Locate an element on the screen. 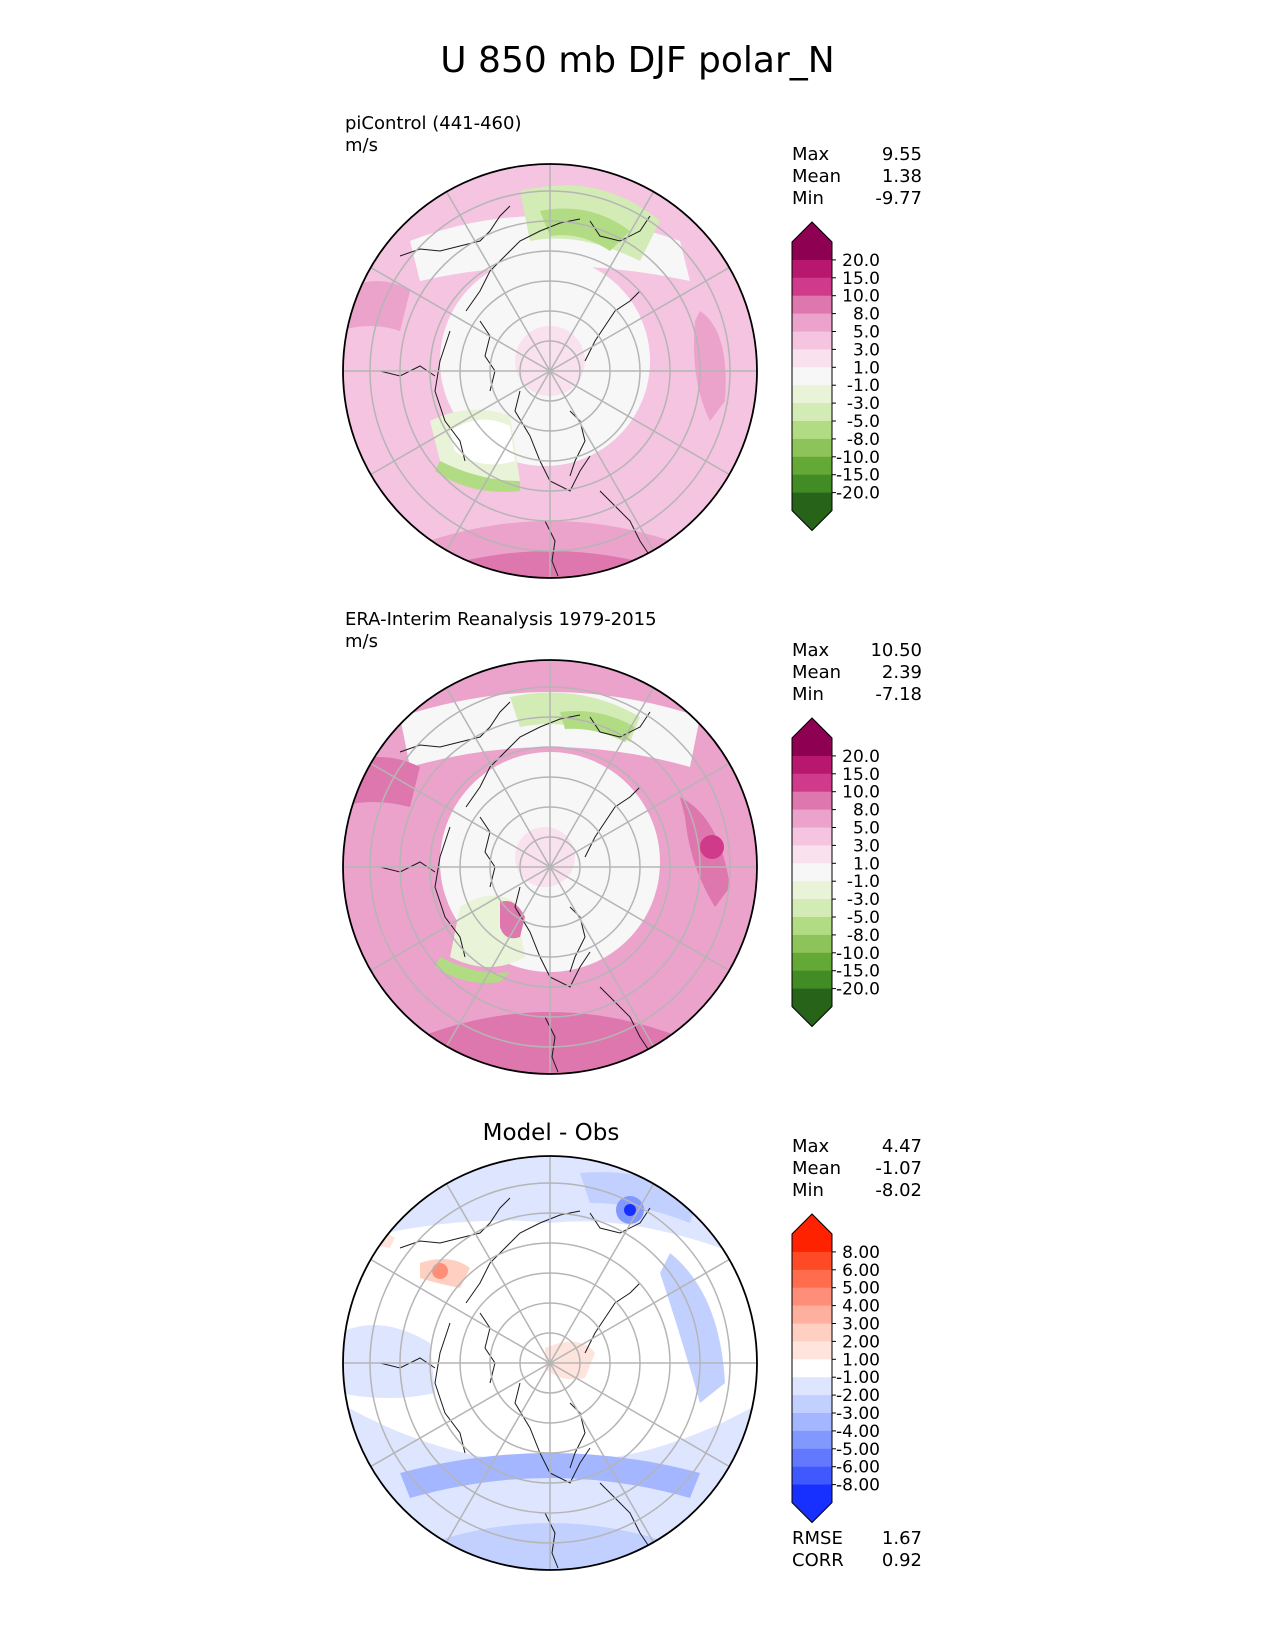  panel-2-polar-map is located at coordinates (550, 867).